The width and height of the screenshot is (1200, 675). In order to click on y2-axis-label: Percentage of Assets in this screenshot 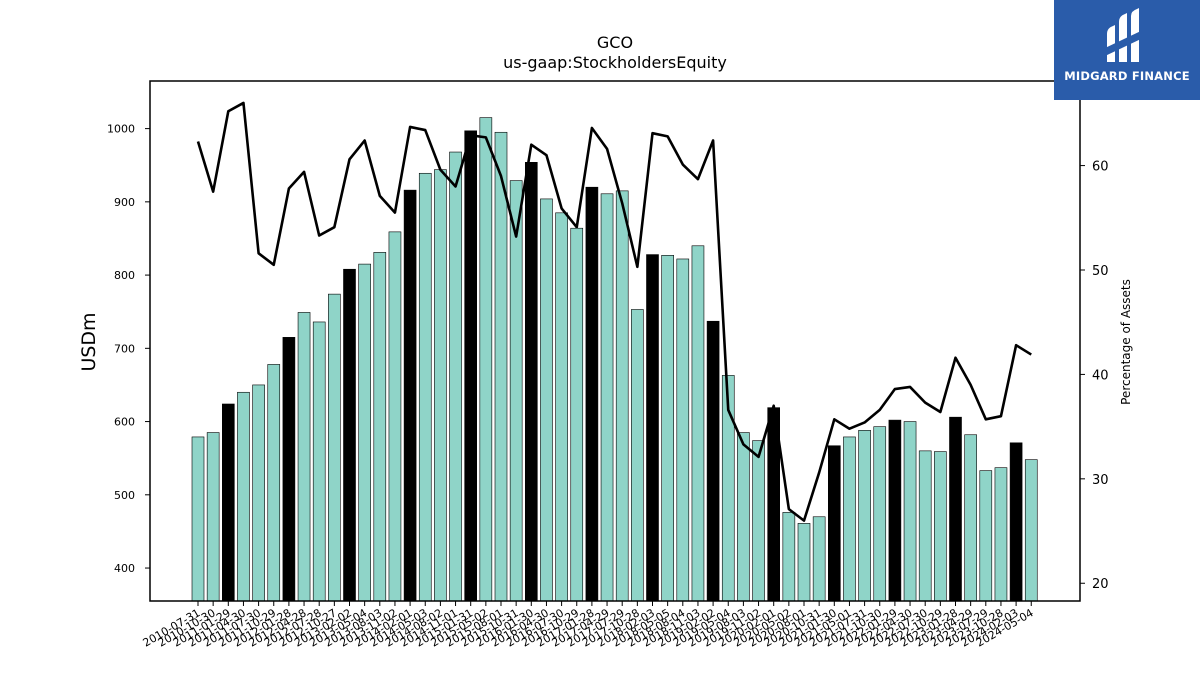, I will do `click(1126, 342)`.